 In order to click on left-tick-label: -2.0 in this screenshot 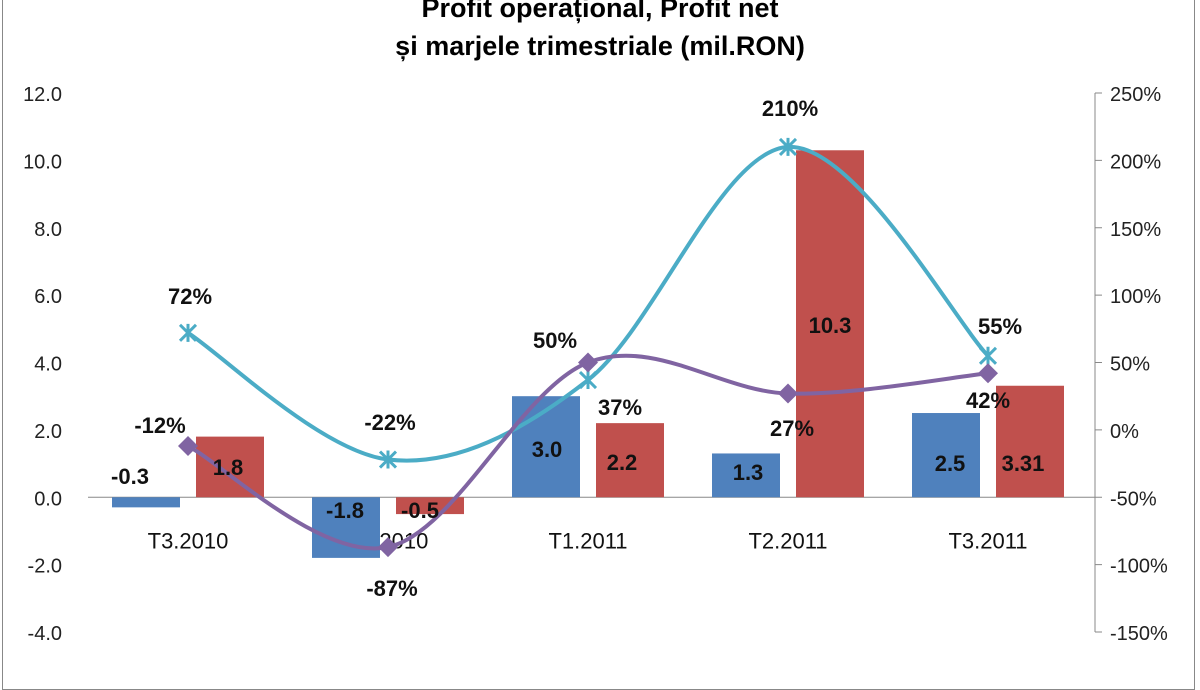, I will do `click(45, 567)`.